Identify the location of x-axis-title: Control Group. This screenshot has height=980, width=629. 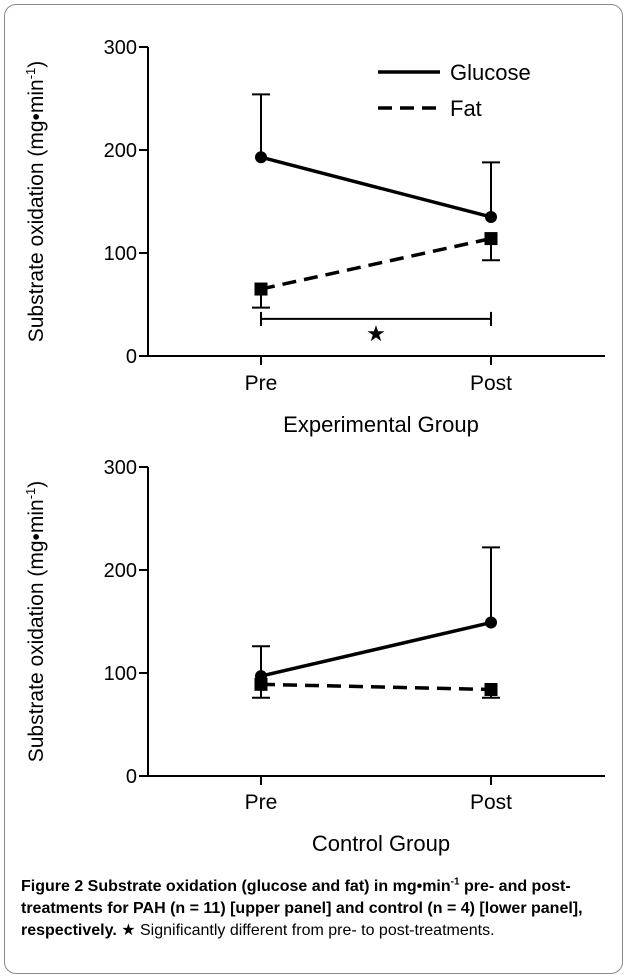
(381, 843).